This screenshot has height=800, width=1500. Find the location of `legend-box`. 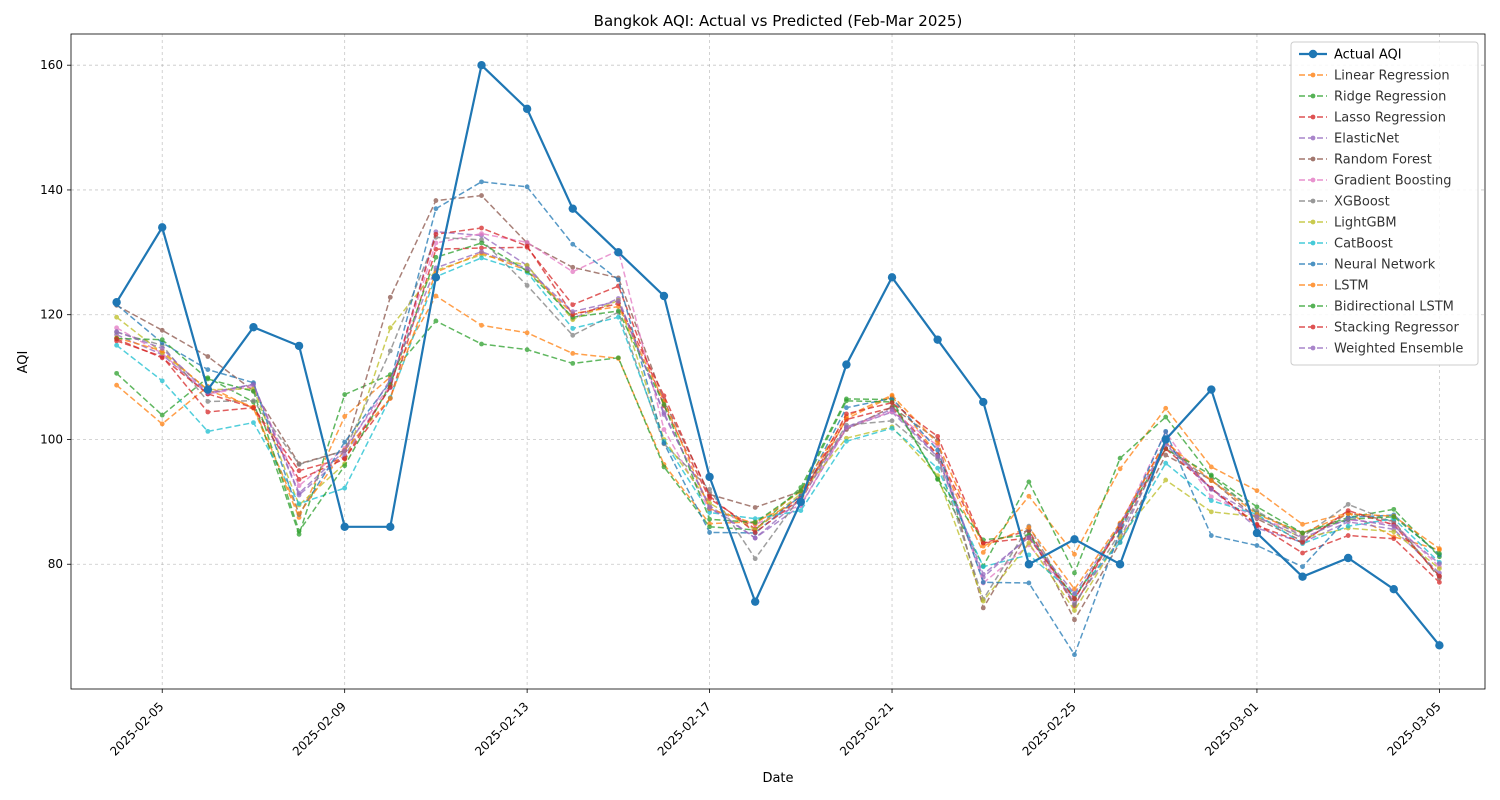

legend-box is located at coordinates (1384, 203).